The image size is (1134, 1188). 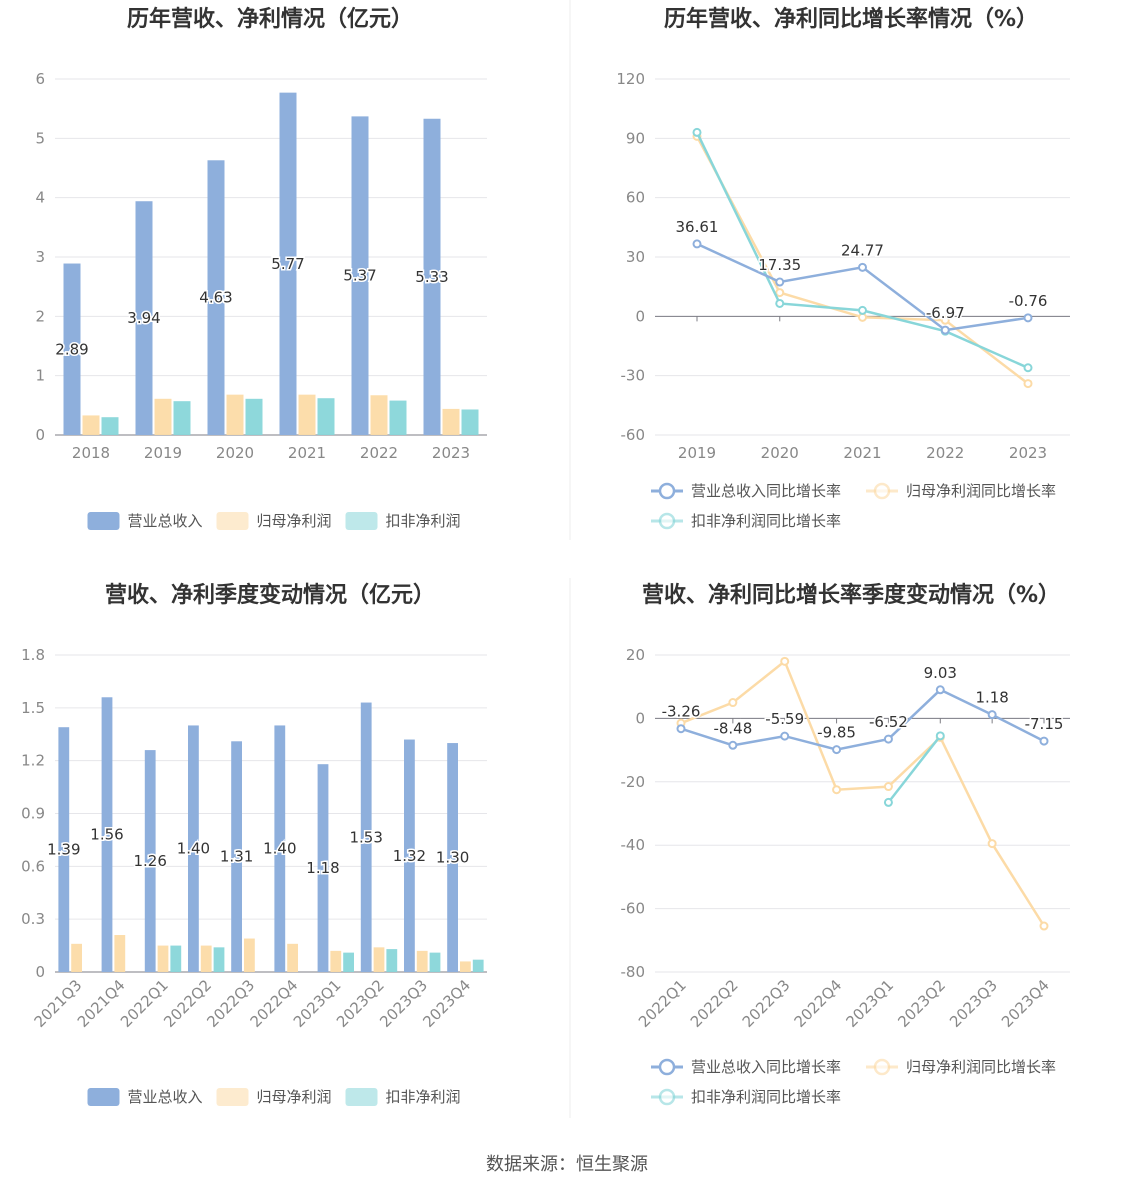 What do you see at coordinates (766, 521) in the screenshot?
I see `legend-label: 扣非净利润同比增长率` at bounding box center [766, 521].